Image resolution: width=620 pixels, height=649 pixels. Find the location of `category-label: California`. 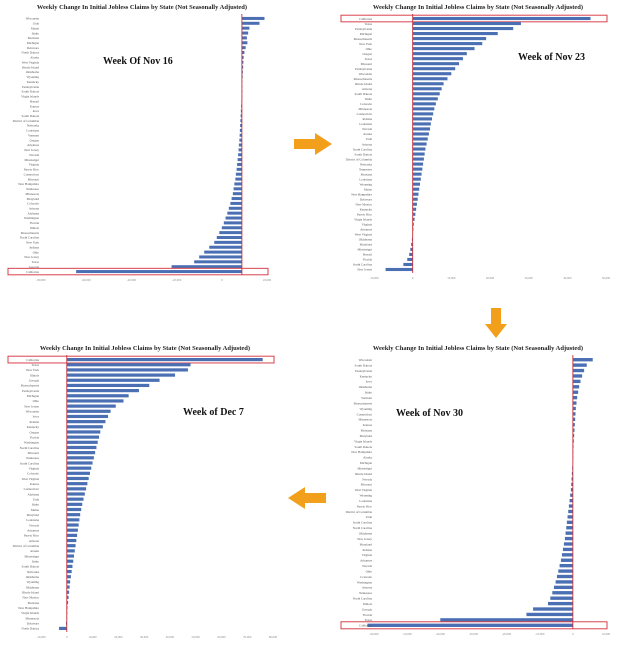

category-label: California is located at coordinates (366, 626).